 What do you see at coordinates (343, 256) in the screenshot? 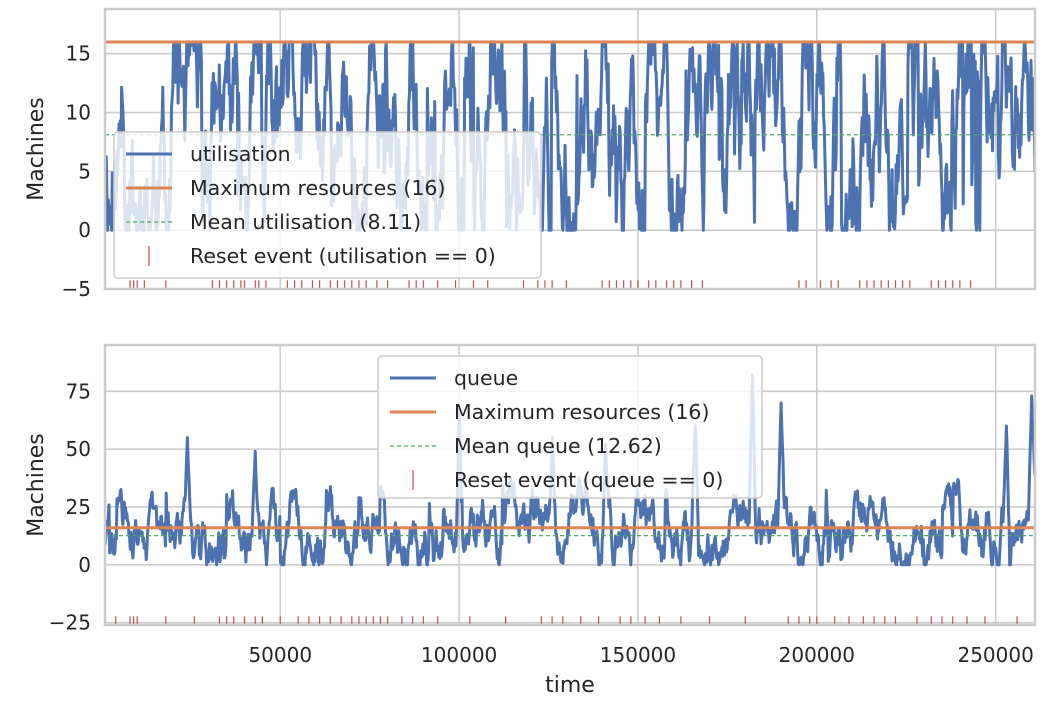
I see `legend-label: Reset event (utilisation == 0)` at bounding box center [343, 256].